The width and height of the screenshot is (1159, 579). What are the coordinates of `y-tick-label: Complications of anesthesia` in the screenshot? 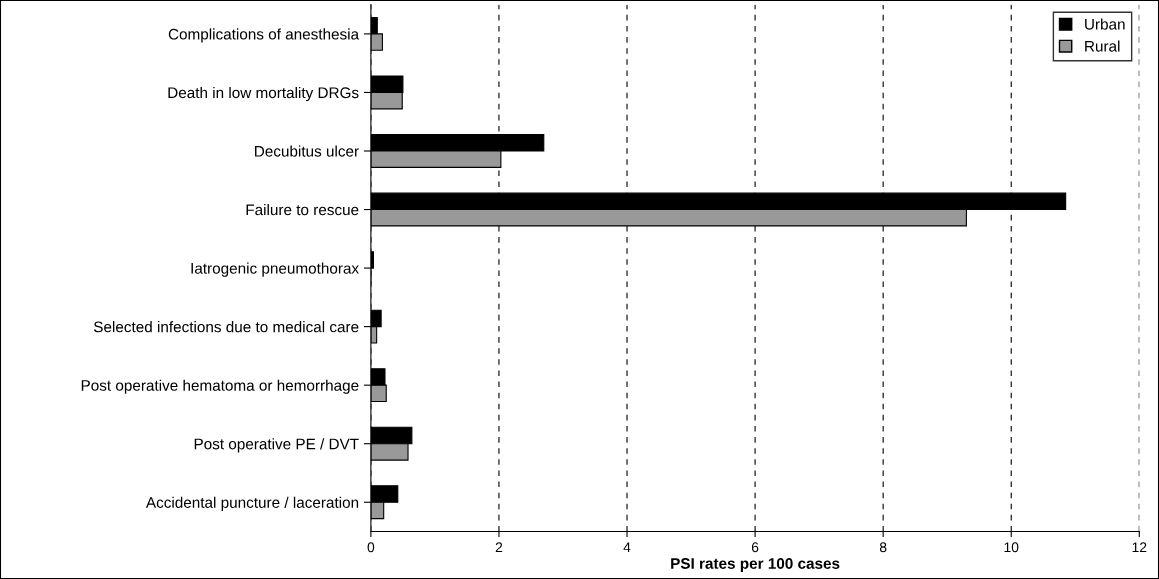 It's located at (264, 35).